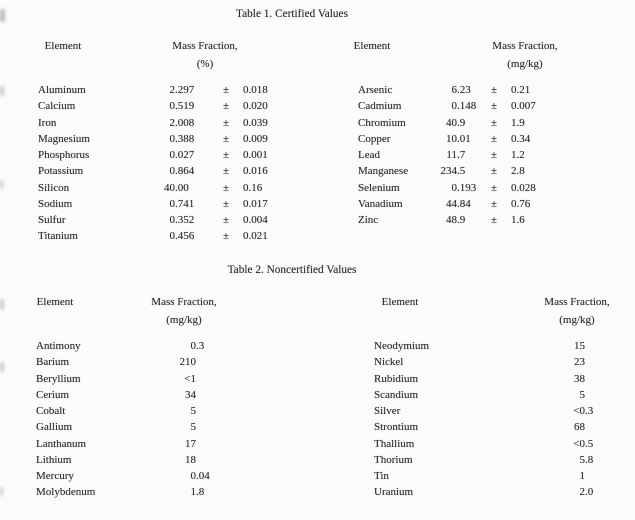 The image size is (635, 520). Describe the element at coordinates (183, 311) in the screenshot. I see `table2-left-mass-fraction-header: Mass Fraction, (mg/kg)` at that location.